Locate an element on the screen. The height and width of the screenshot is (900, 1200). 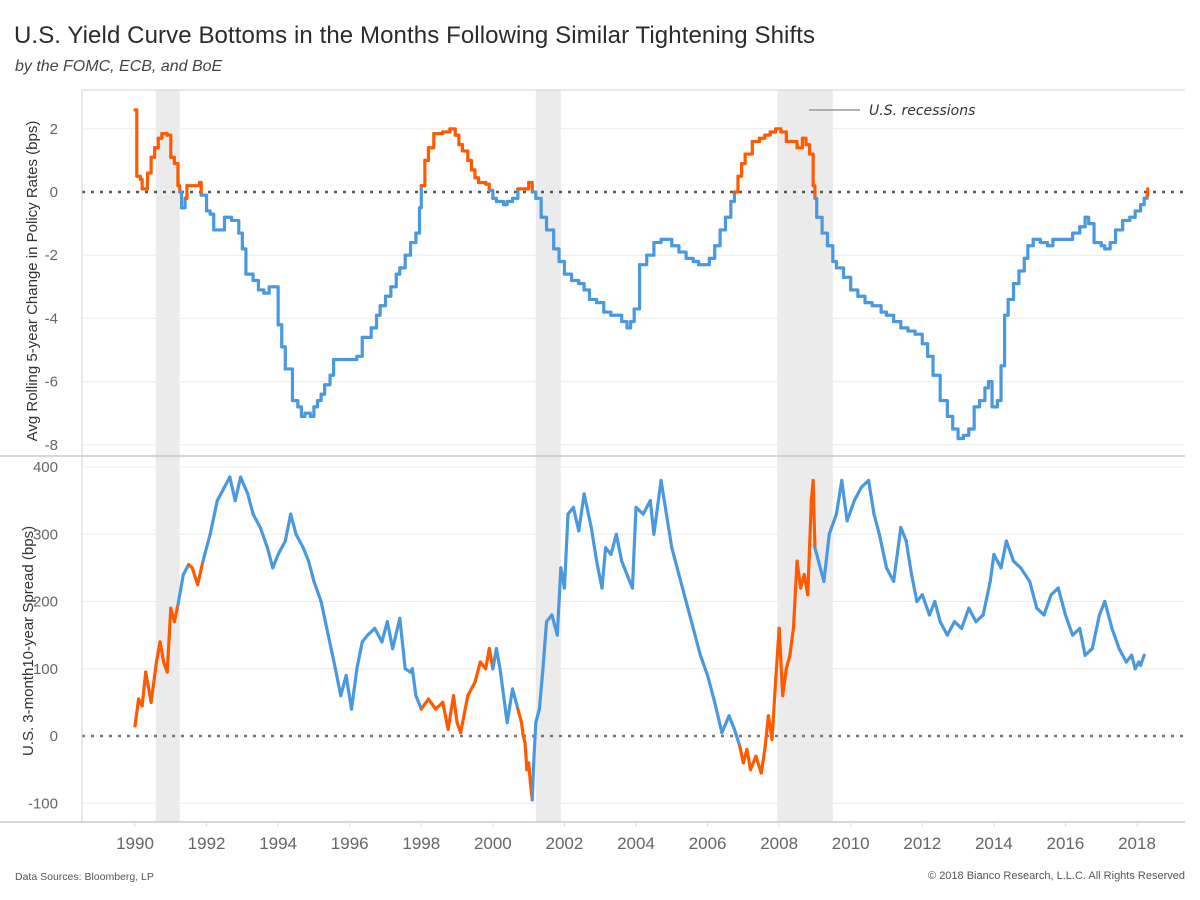
x-tick-label: 1996 is located at coordinates (350, 843).